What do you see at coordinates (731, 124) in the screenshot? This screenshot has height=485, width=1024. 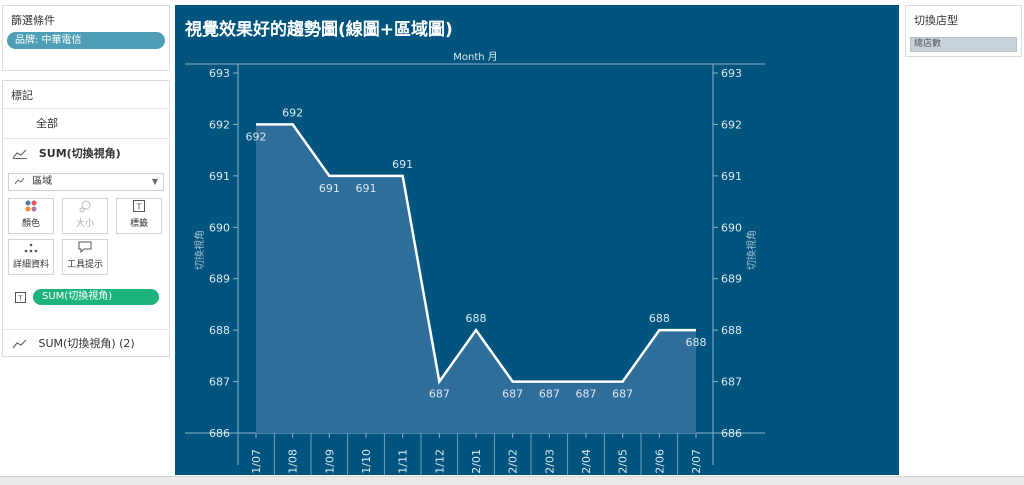 I see `y-tick-label-right: 692` at bounding box center [731, 124].